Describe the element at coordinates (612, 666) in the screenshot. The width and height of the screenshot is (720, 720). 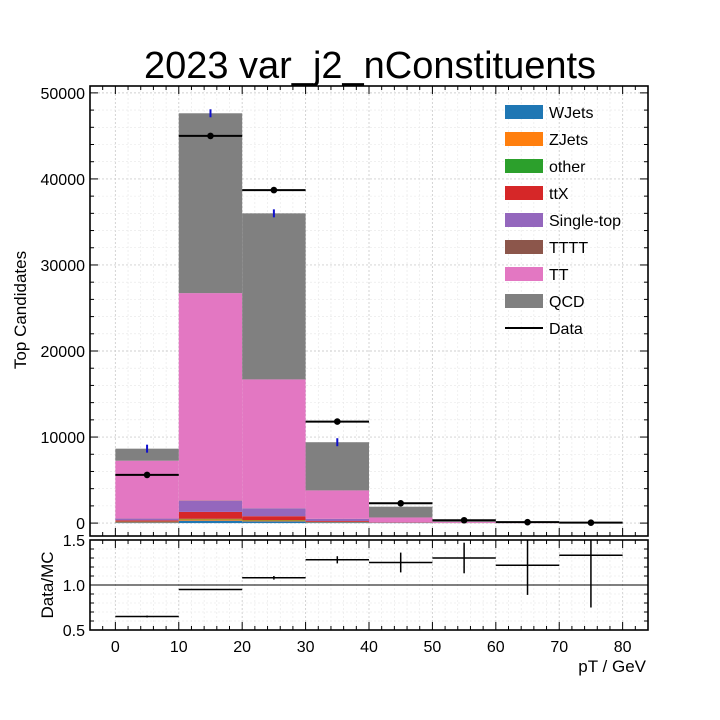
I see `x-axis-label: pT / GeV` at that location.